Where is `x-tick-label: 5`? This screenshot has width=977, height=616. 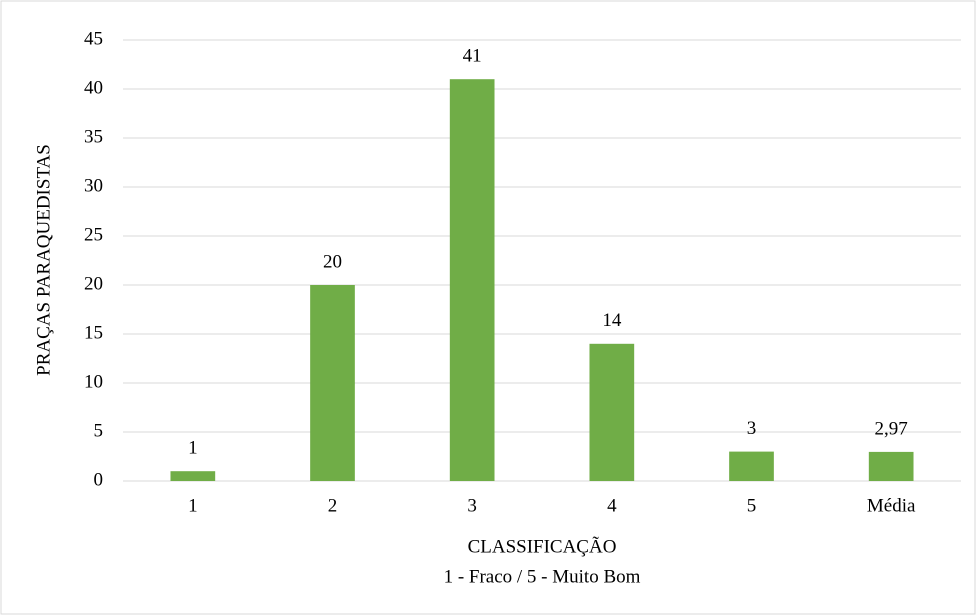 x-tick-label: 5 is located at coordinates (752, 505).